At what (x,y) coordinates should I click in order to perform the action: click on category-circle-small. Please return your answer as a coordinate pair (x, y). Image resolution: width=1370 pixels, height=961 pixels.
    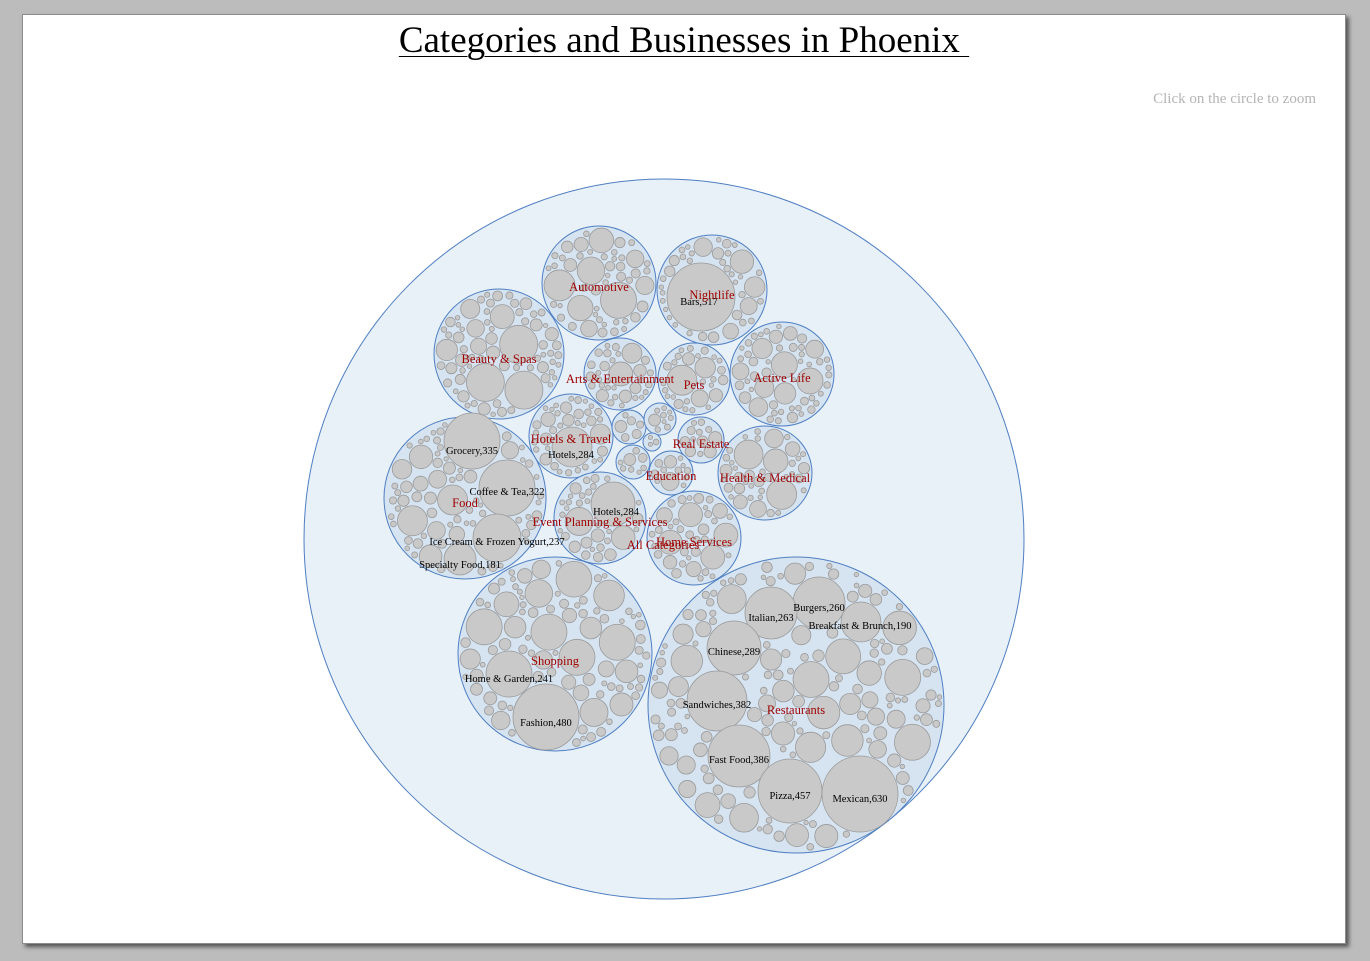
    Looking at the image, I should click on (652, 442).